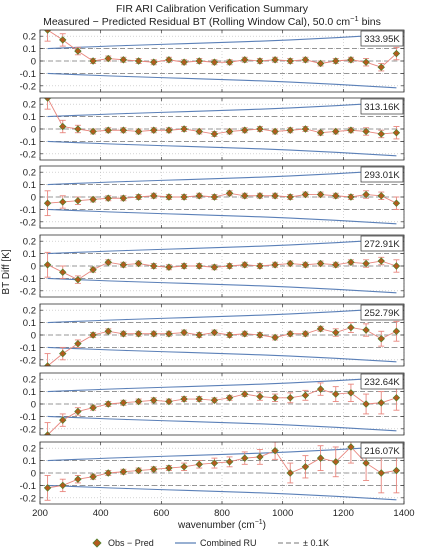  What do you see at coordinates (161, 513) in the screenshot?
I see `x-tick-label: 600` at bounding box center [161, 513].